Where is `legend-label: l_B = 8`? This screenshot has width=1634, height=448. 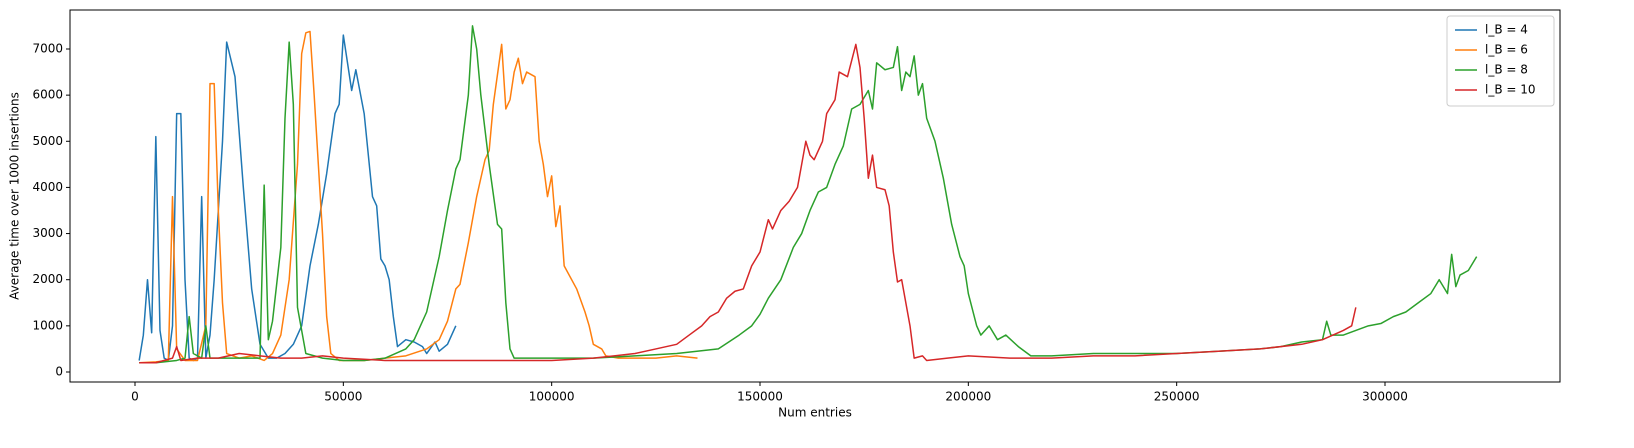 legend-label: l_B = 8 is located at coordinates (1506, 70).